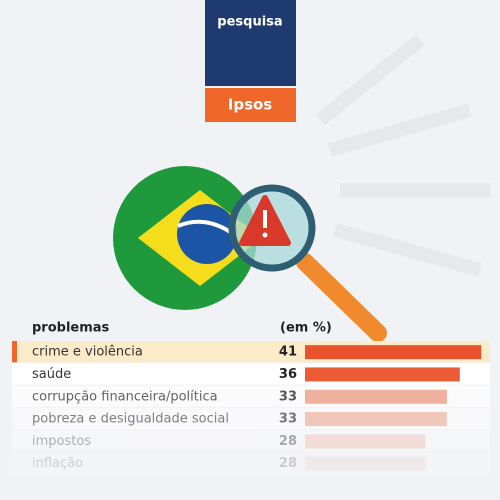  What do you see at coordinates (61, 441) in the screenshot?
I see `category-label: impostos` at bounding box center [61, 441].